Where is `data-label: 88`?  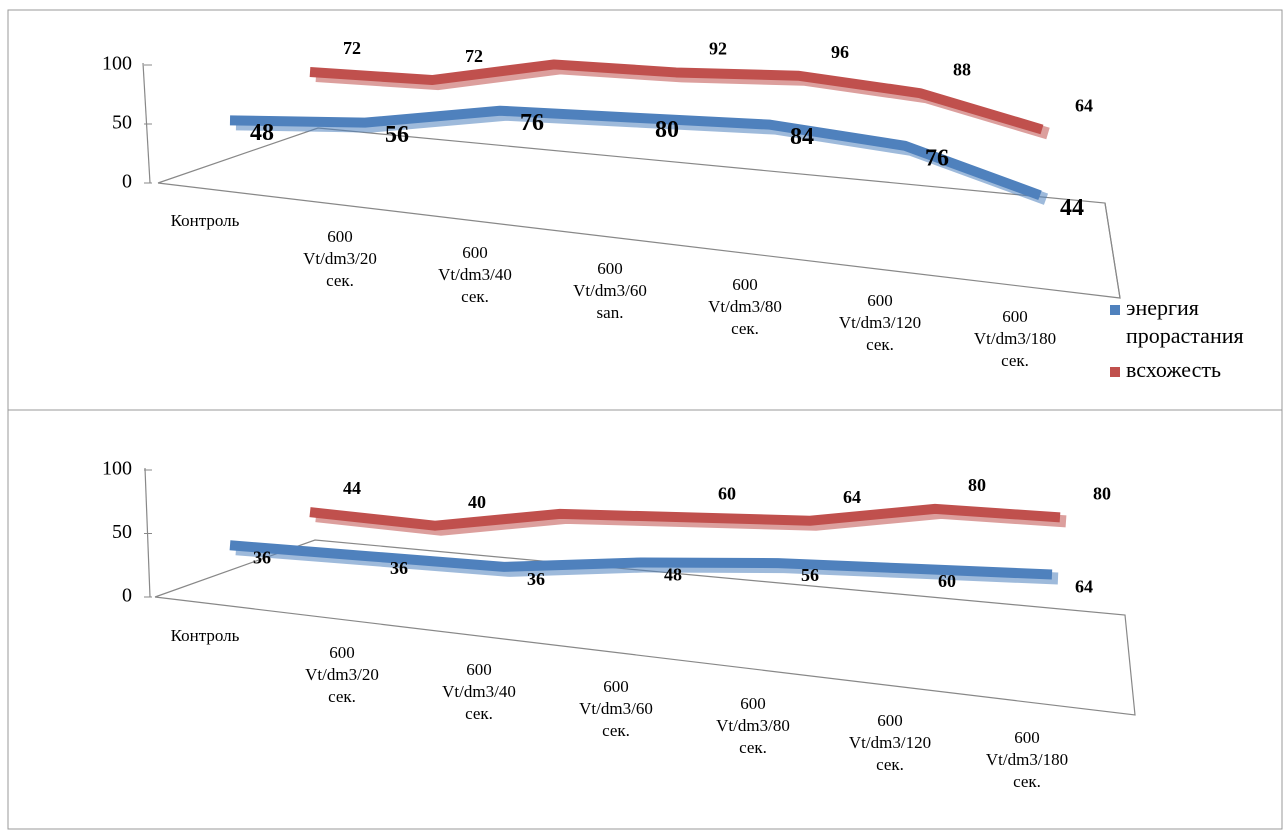
data-label: 88 is located at coordinates (962, 69).